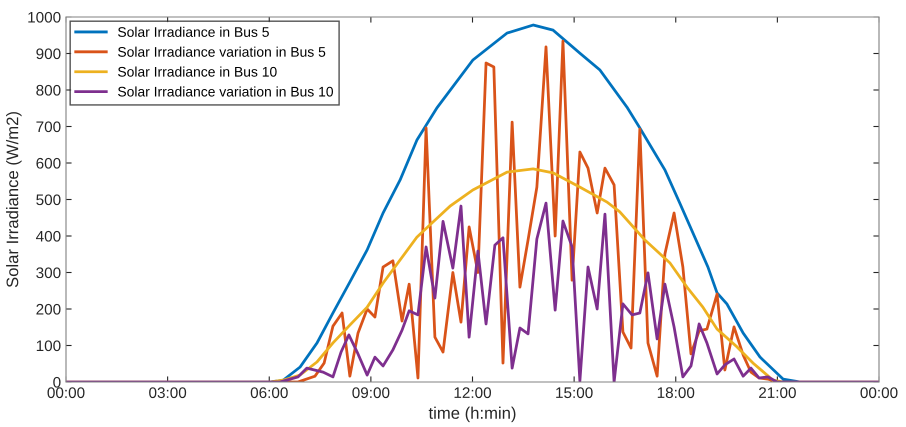 The image size is (906, 427). Describe the element at coordinates (226, 91) in the screenshot. I see `legend-label: Solar Irradiance variation in Bus 10` at that location.